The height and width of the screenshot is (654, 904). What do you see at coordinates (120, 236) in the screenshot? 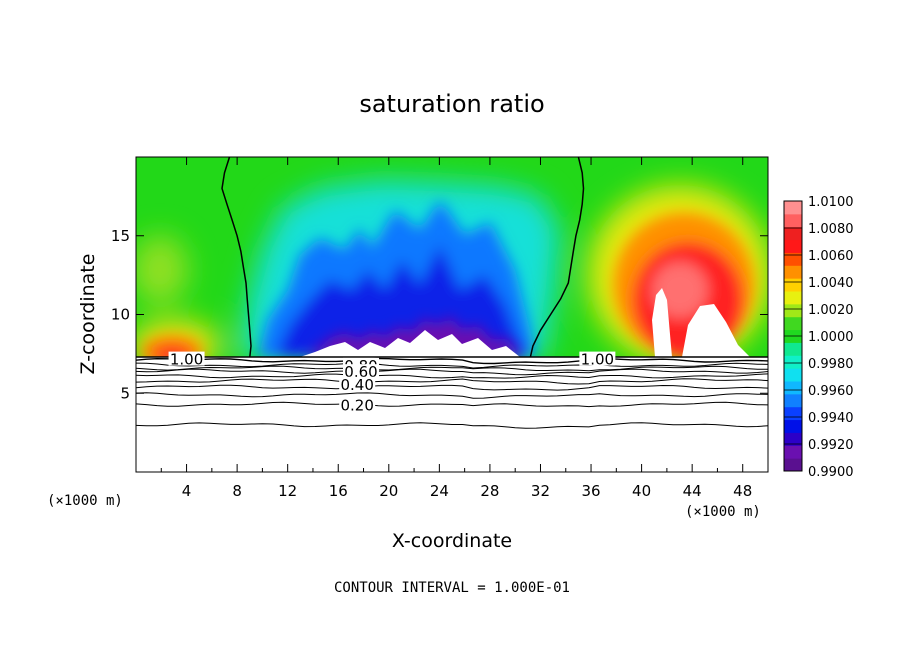
I see `y-tick-label: 15` at bounding box center [120, 236].